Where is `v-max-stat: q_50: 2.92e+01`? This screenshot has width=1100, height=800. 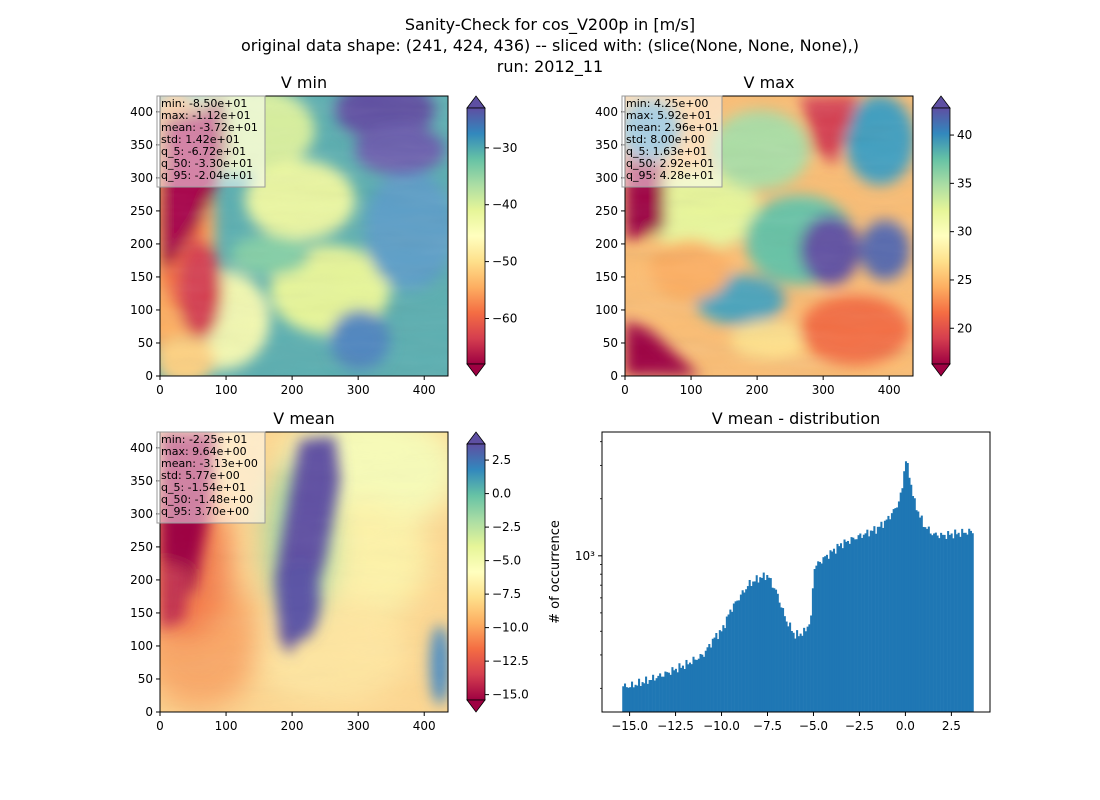 v-max-stat: q_50: 2.92e+01 is located at coordinates (670, 163).